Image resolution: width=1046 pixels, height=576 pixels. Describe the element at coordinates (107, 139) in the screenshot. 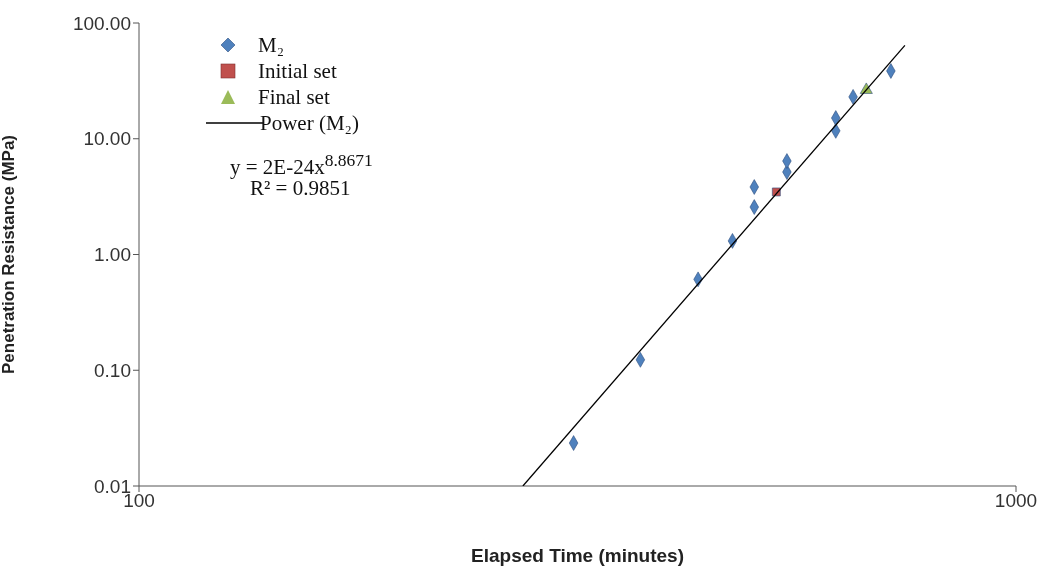

I see `y-tick-label: 10.00` at that location.